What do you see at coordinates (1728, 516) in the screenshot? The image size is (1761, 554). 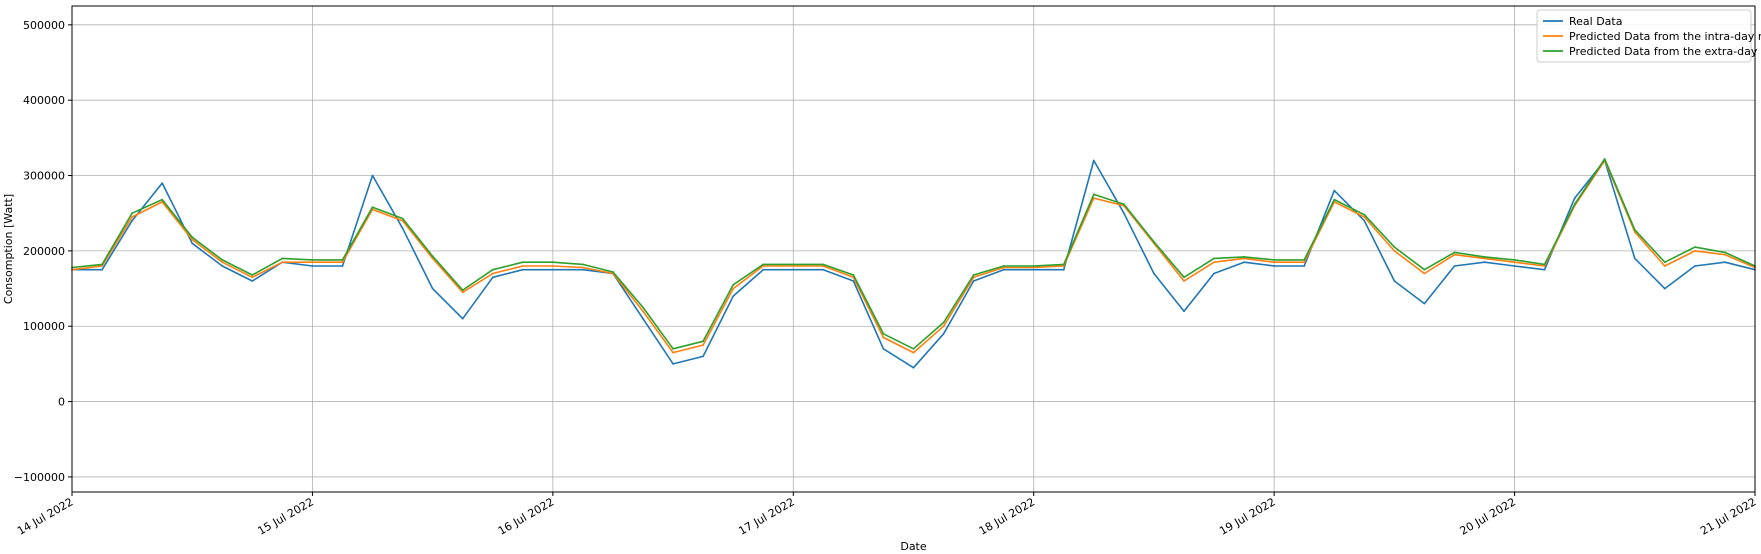 I see `x-tick-label: 21 Jul 2022` at bounding box center [1728, 516].